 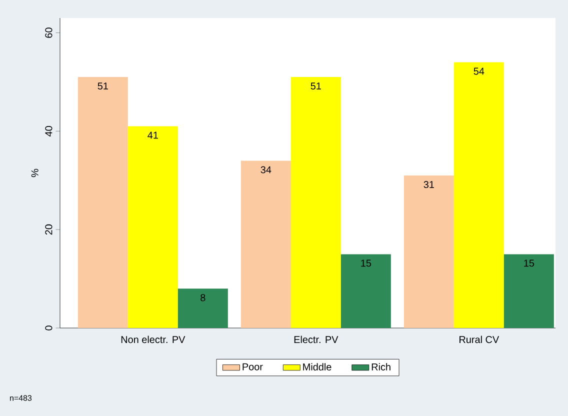 What do you see at coordinates (48, 131) in the screenshot?
I see `y-tick-label: 40` at bounding box center [48, 131].